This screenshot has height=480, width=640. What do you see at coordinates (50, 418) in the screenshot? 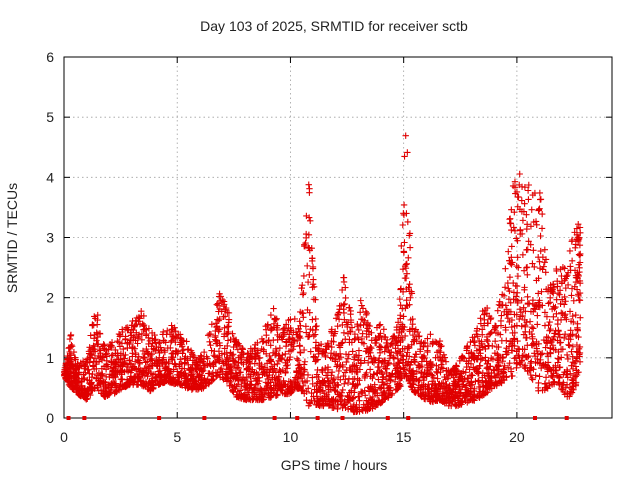
I see `y-tick-label: 0` at bounding box center [50, 418].